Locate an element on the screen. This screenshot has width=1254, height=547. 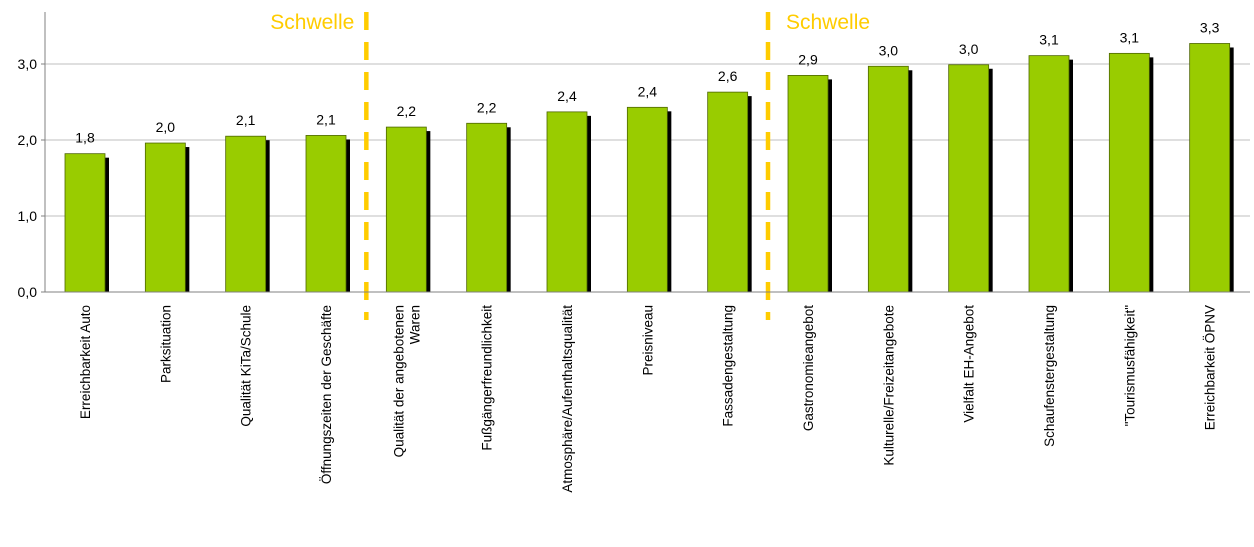
category-label: Atmosphäre/Aufenthaltsqualität is located at coordinates (567, 399).